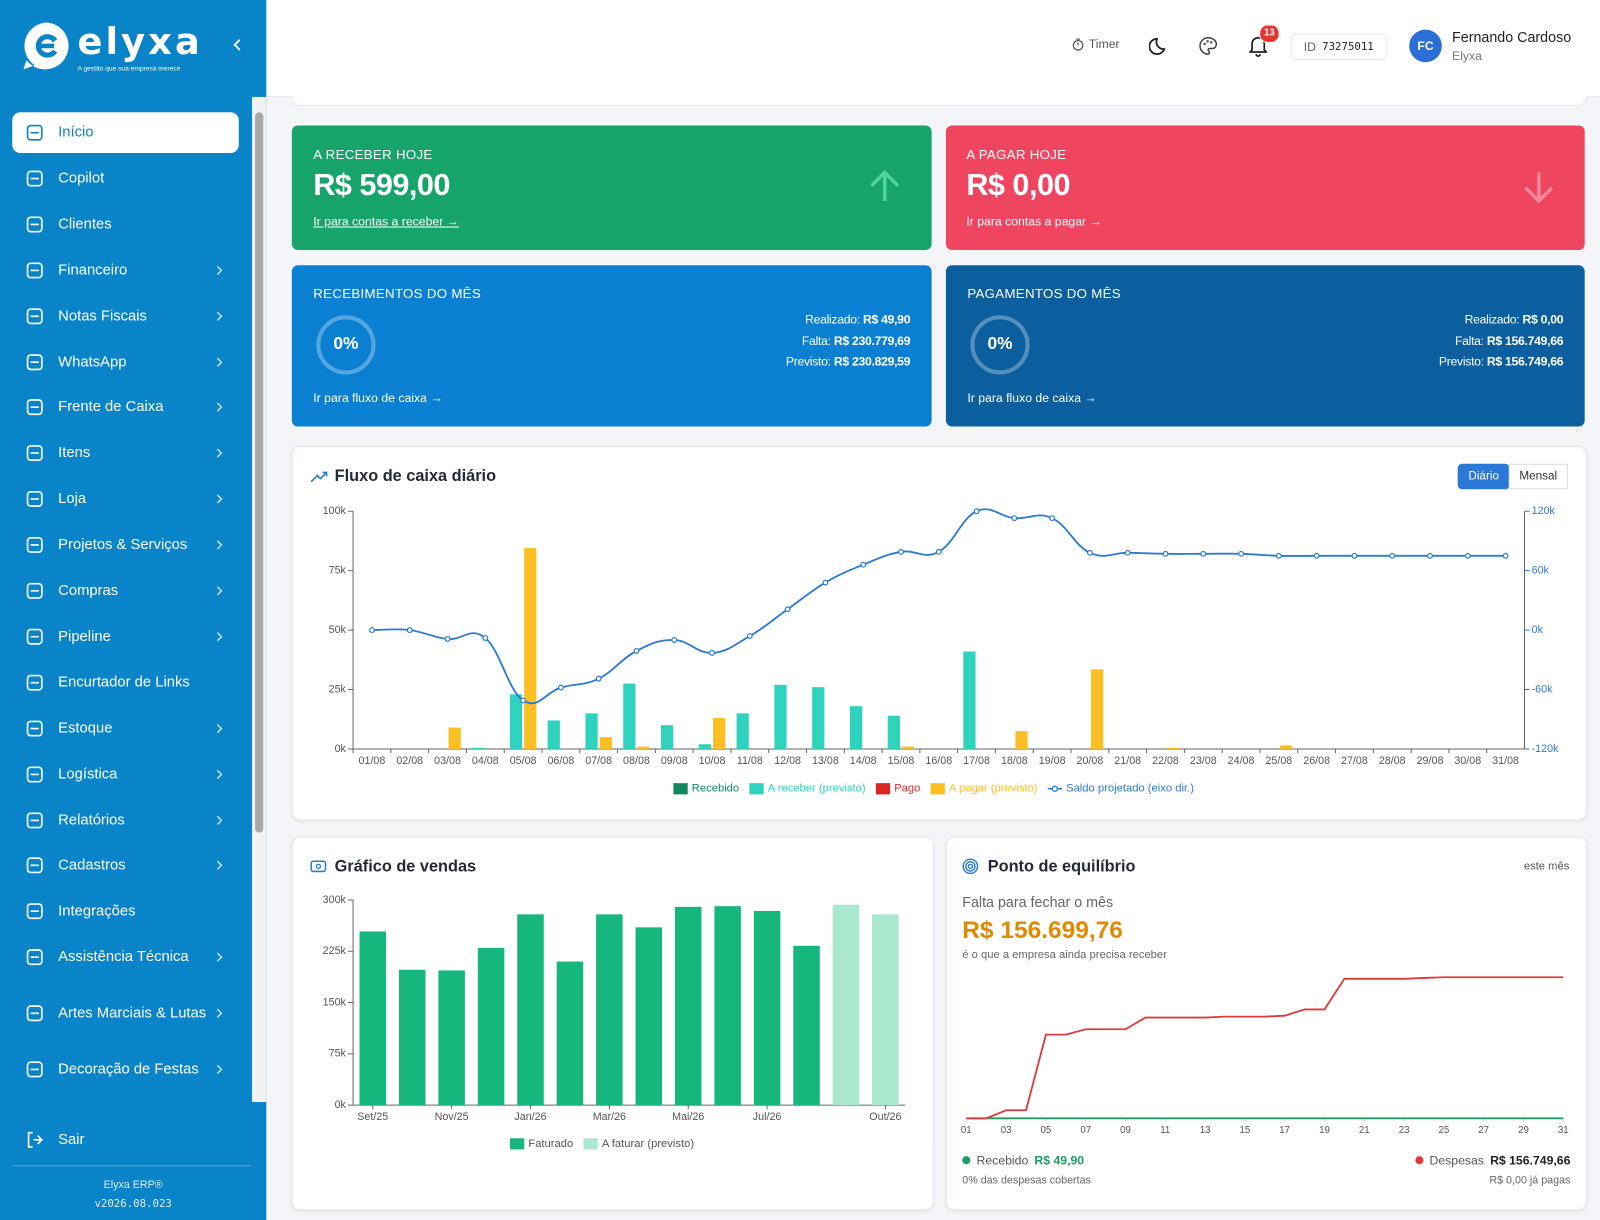 The image size is (1600, 1220). I want to click on x-tick-label: 07, so click(1085, 1130).